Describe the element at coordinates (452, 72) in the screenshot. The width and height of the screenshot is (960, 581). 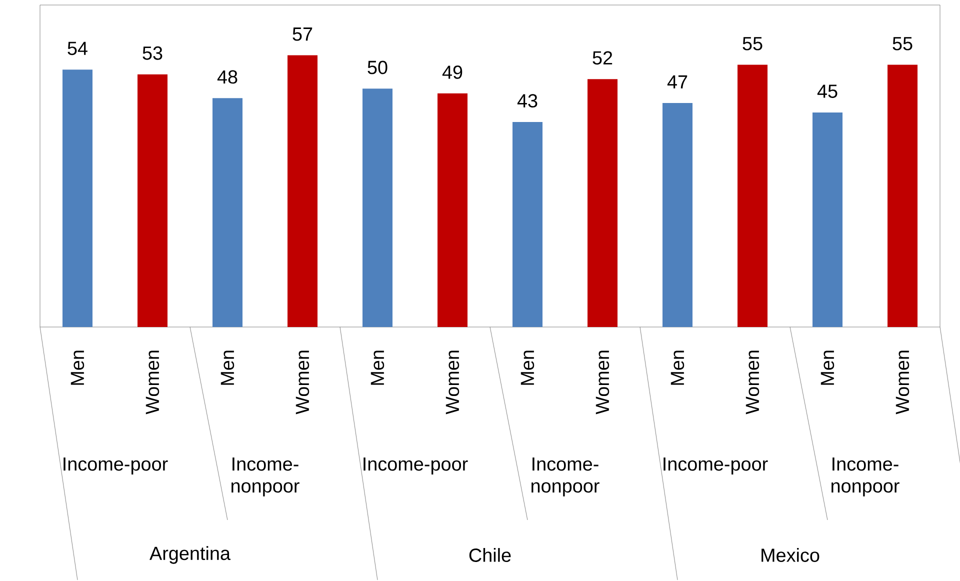
I see `data-label: 49` at that location.